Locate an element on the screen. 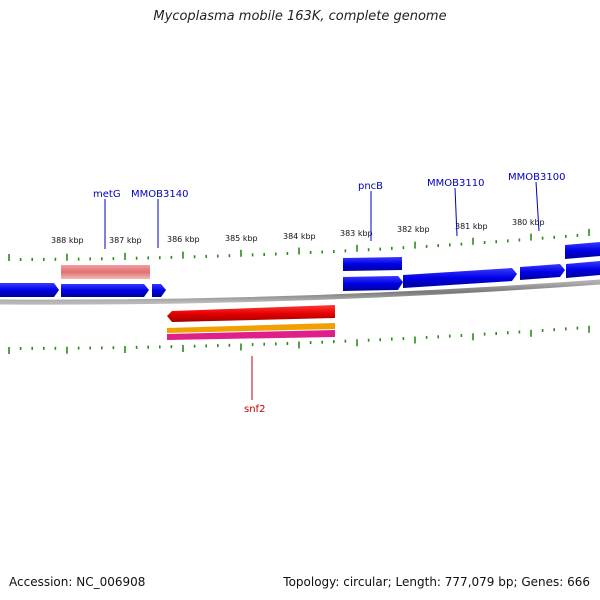  mmob3110-leader is located at coordinates (456, 212).